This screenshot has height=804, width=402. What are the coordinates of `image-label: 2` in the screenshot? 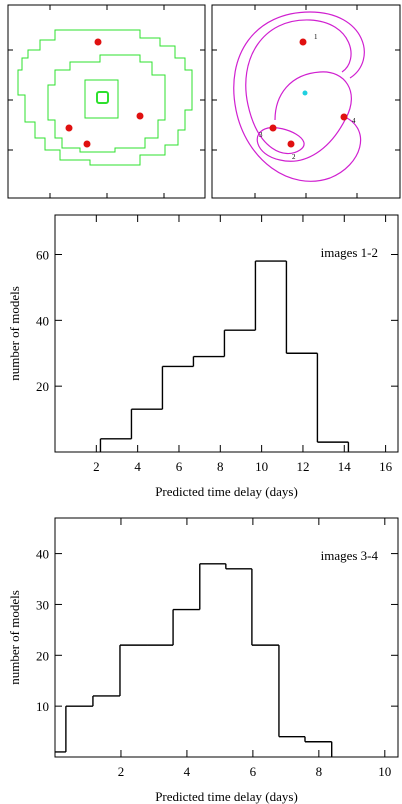 It's located at (294, 157).